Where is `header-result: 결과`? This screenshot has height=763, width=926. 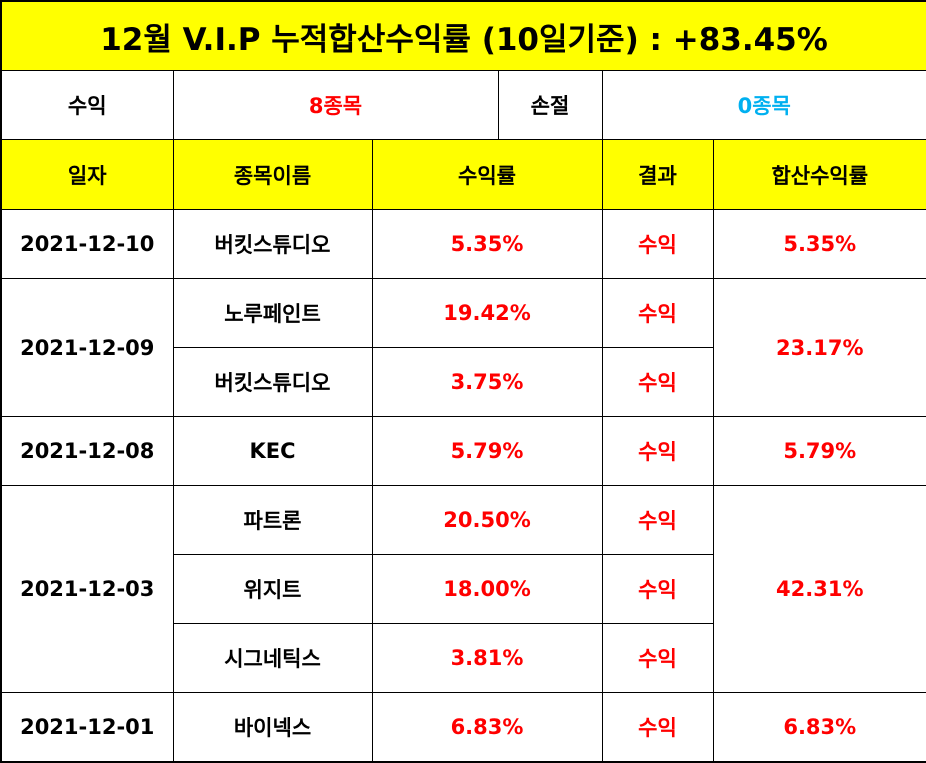 header-result: 결과 is located at coordinates (657, 174).